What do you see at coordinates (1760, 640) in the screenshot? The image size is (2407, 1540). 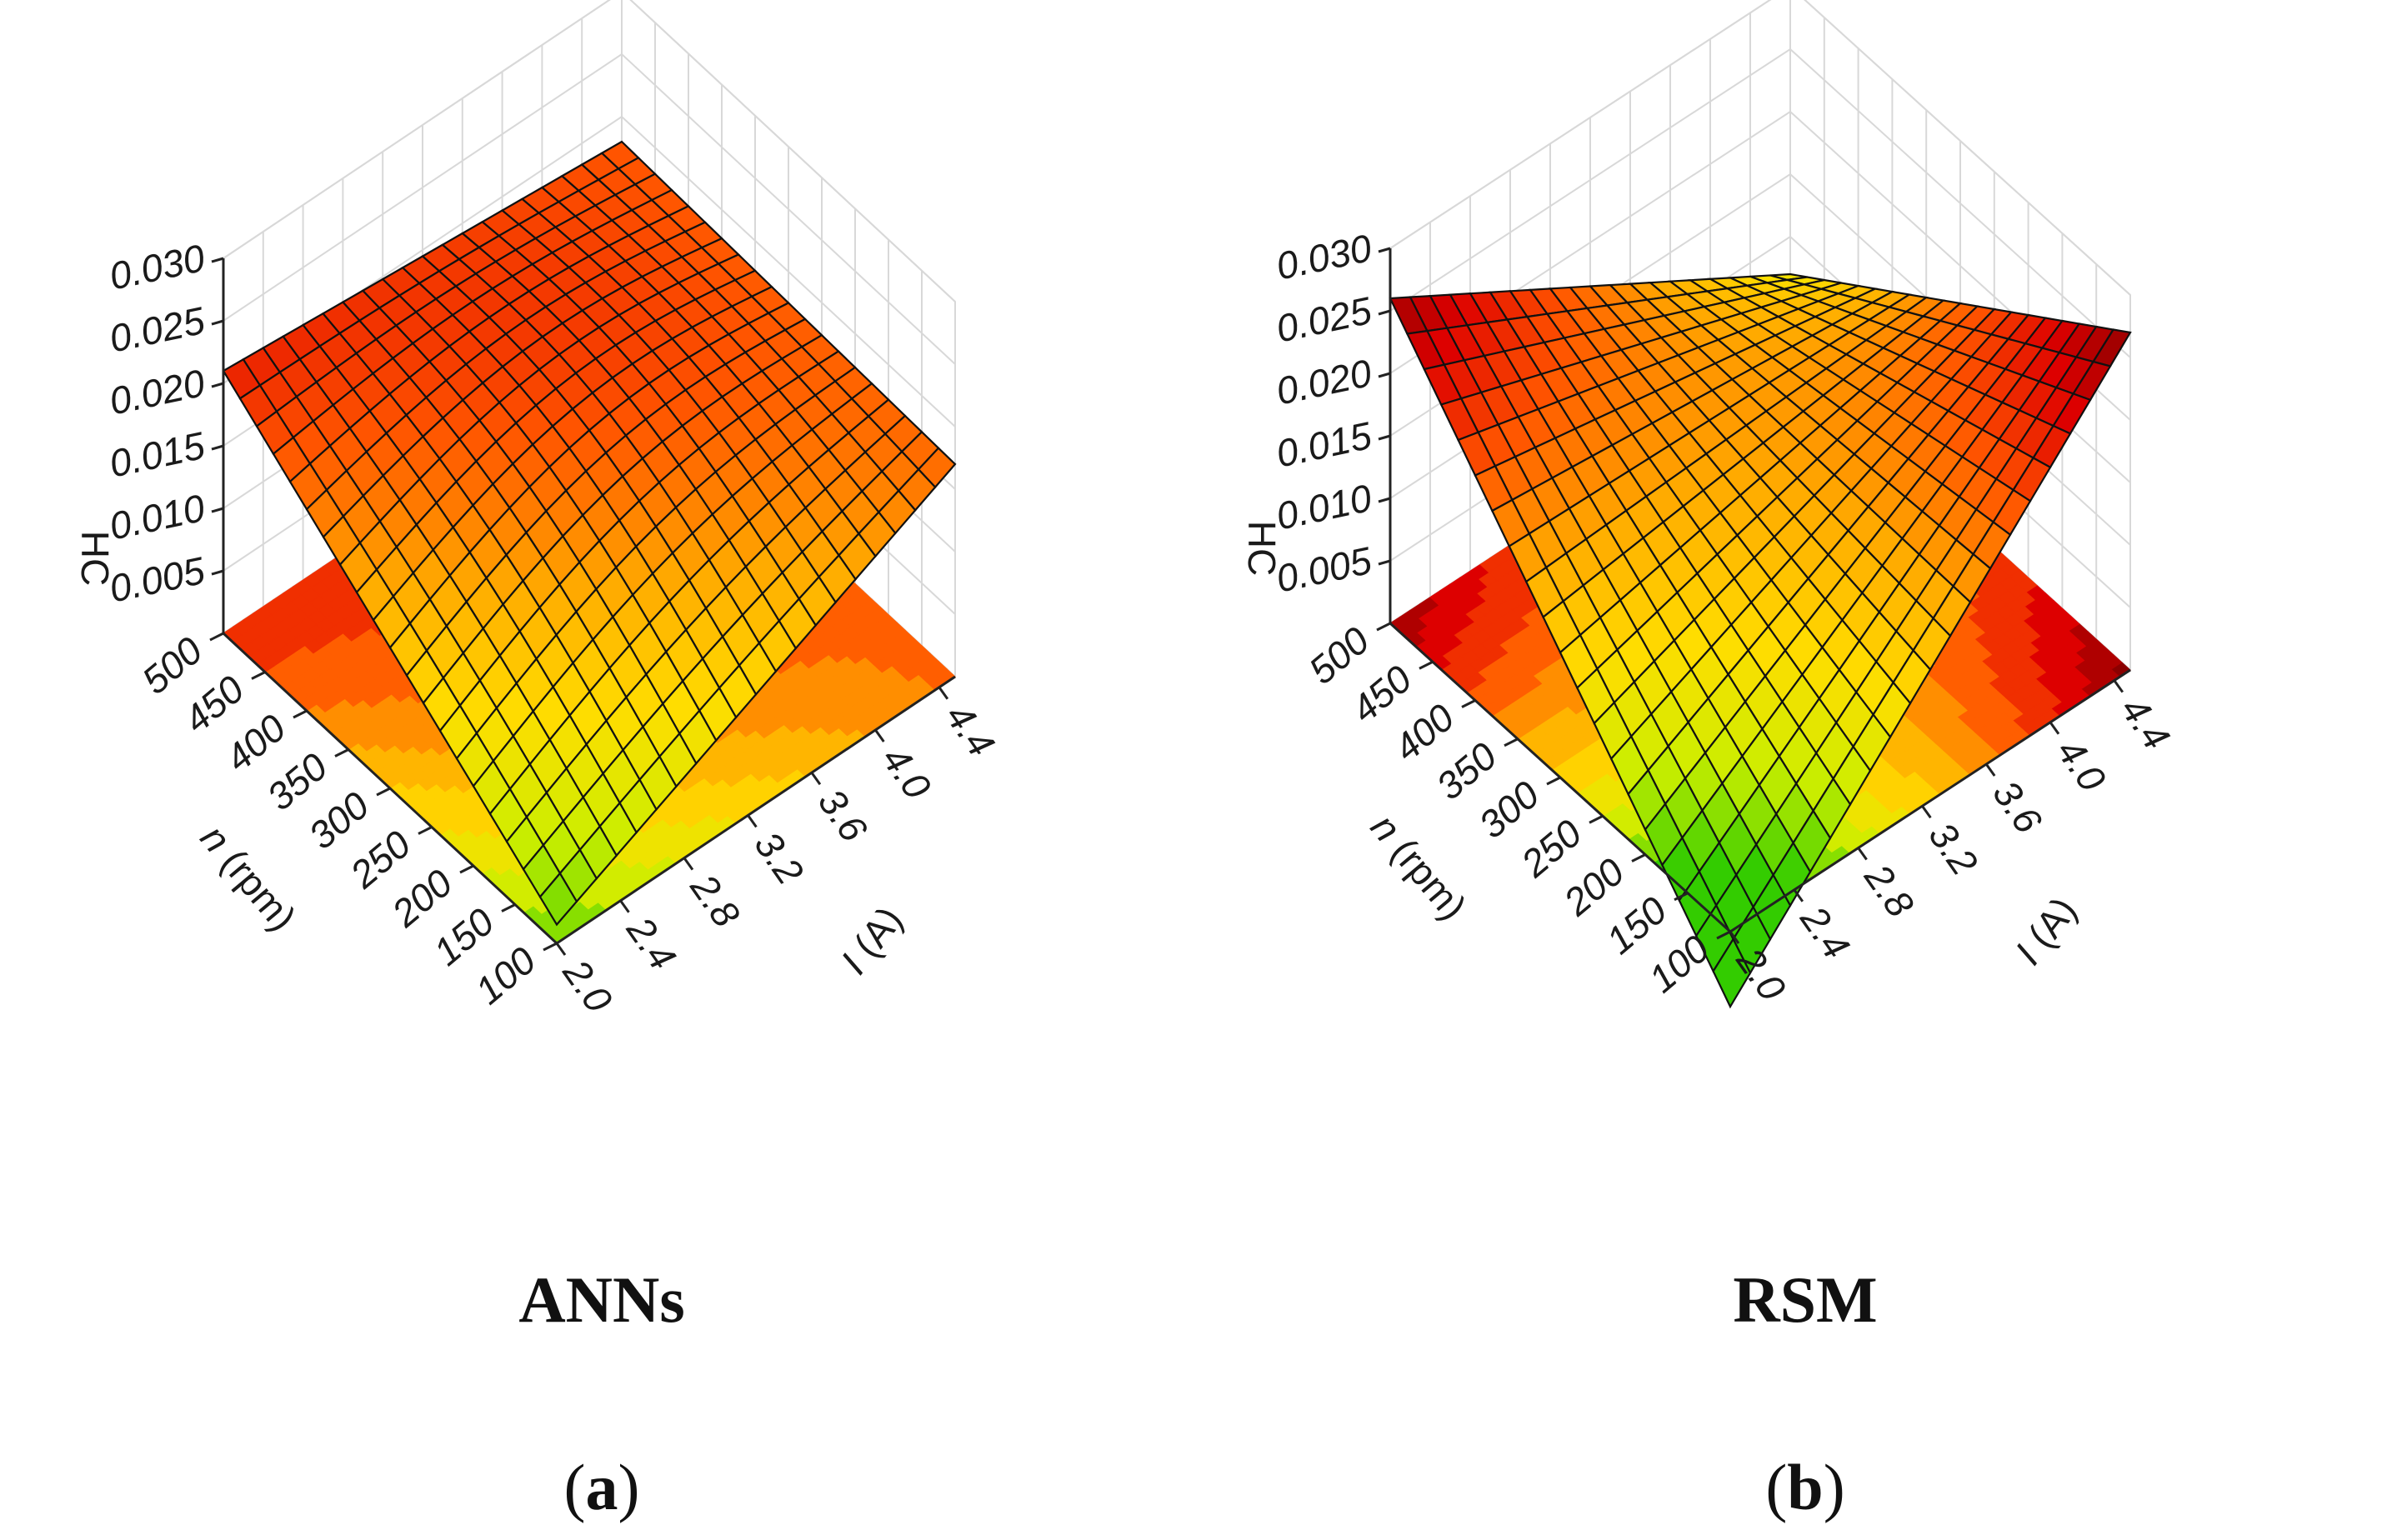 I see `surface-mesh` at bounding box center [1760, 640].